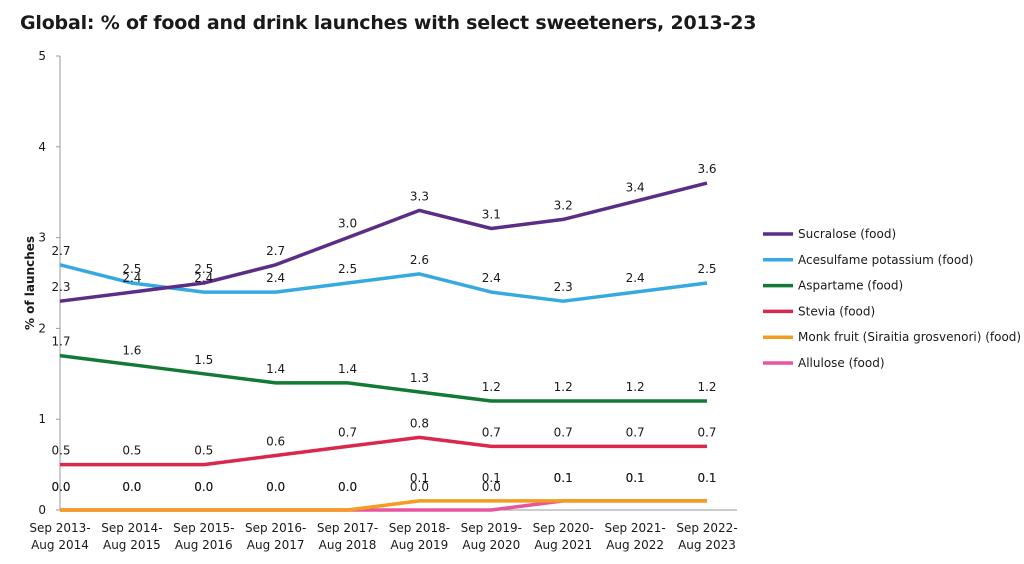 This screenshot has height=564, width=1024. Describe the element at coordinates (42, 510) in the screenshot. I see `y-tick-label: 0` at that location.